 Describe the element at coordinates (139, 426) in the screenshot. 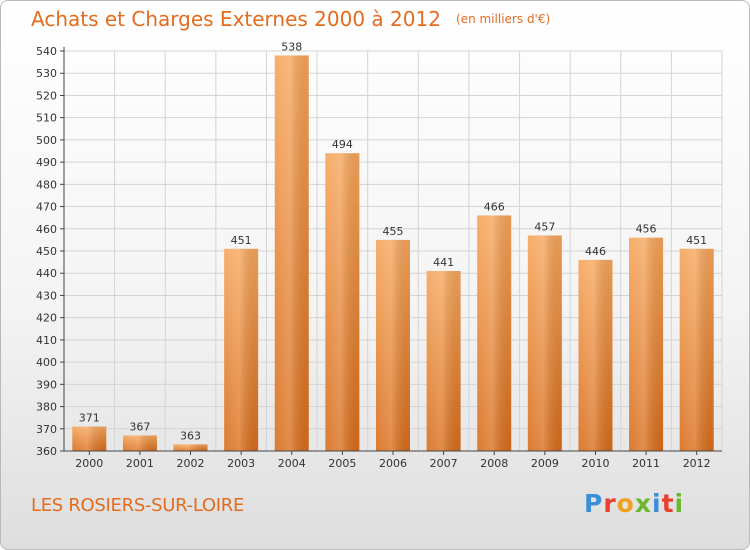

I see `data-label: 367` at that location.